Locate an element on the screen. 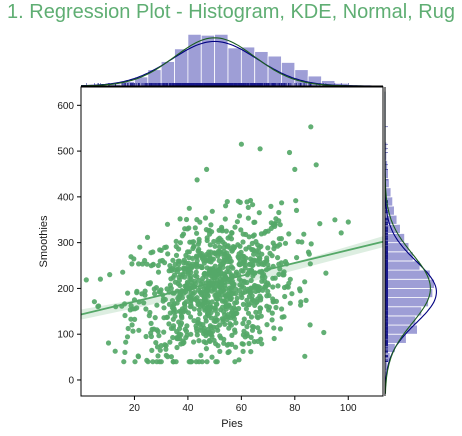 Image resolution: width=462 pixels, height=436 pixels. y-tick-label: 500 is located at coordinates (65, 152).